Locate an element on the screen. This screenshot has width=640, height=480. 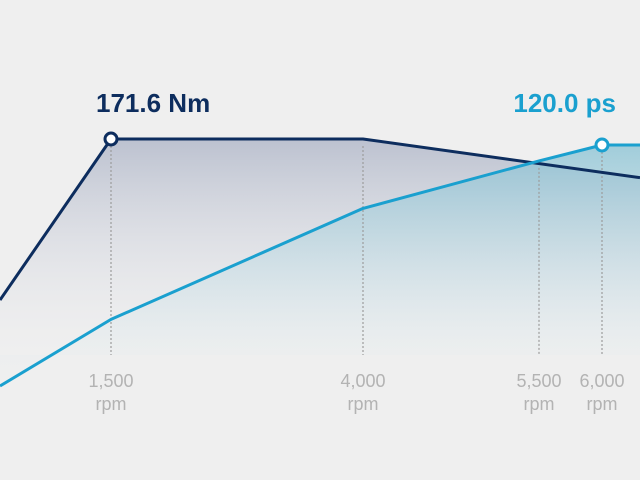
tick-unit-1: rpm is located at coordinates (363, 404).